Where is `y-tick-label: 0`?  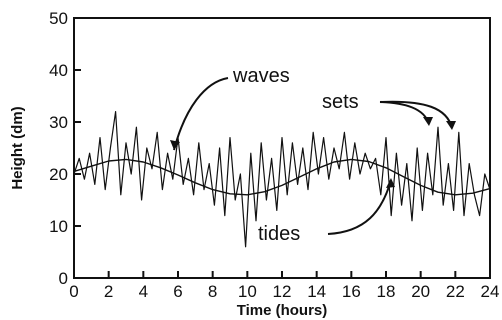 y-tick-label: 0 is located at coordinates (63, 278).